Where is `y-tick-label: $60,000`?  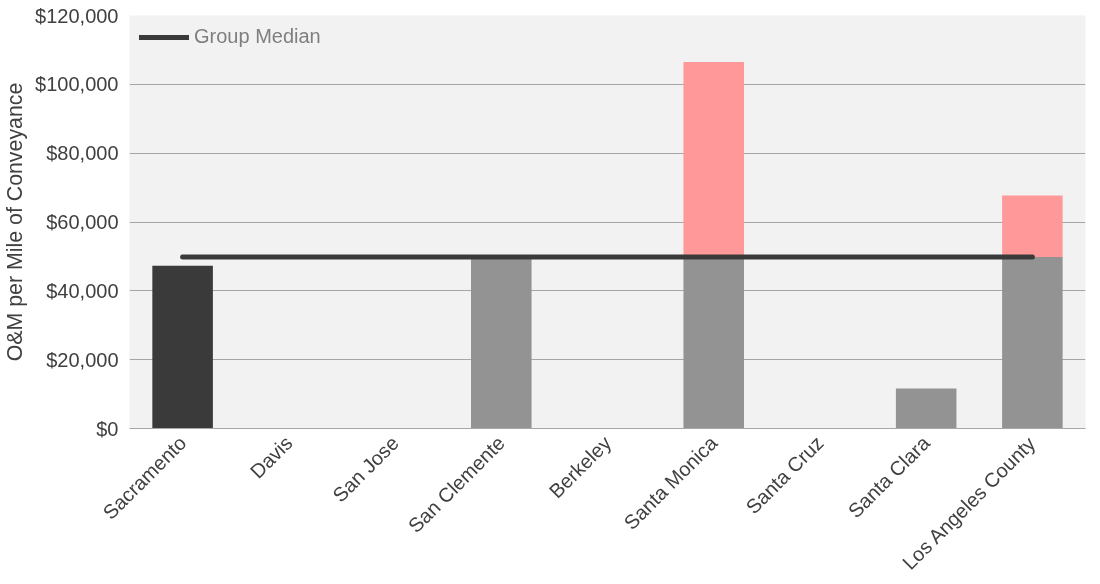
y-tick-label: $60,000 is located at coordinates (82, 222).